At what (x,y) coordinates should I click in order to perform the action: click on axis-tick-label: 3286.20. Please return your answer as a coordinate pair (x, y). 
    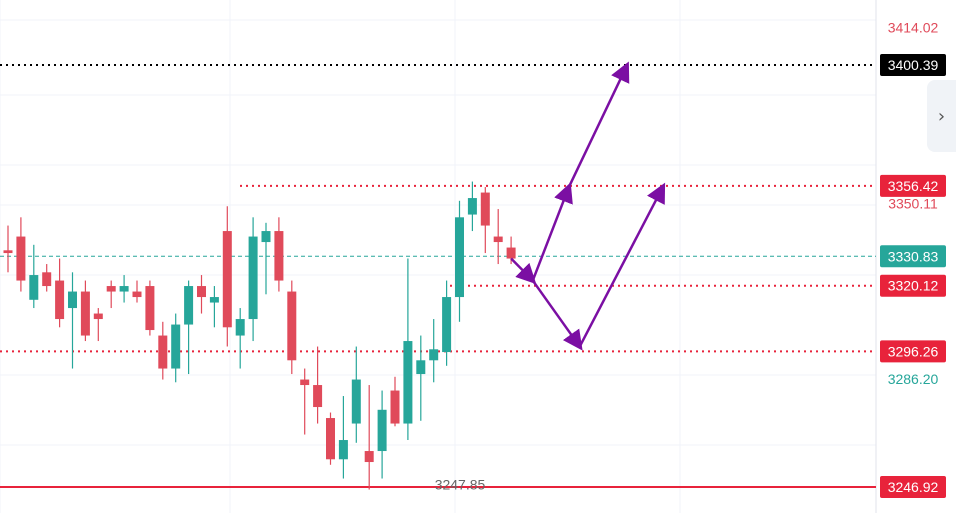
    Looking at the image, I should click on (913, 379).